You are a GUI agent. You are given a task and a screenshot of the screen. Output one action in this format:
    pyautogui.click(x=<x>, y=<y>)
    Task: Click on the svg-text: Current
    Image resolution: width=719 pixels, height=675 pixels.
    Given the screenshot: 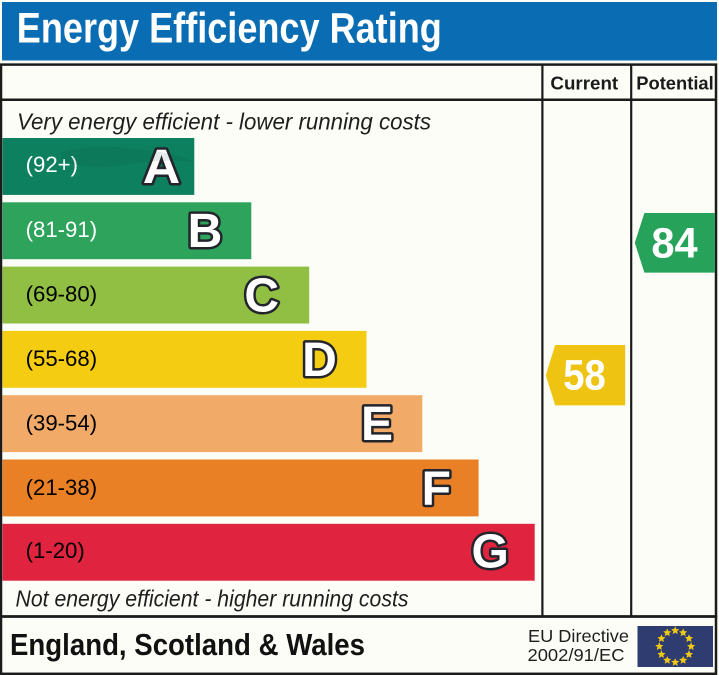 What is the action you would take?
    pyautogui.click(x=584, y=83)
    